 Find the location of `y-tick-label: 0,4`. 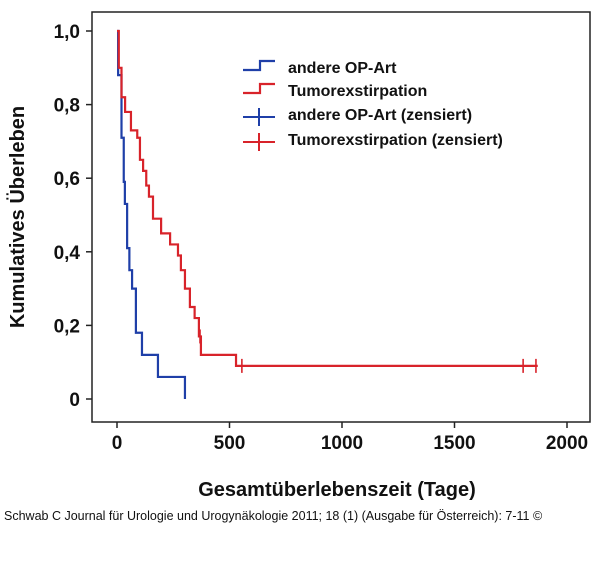

y-tick-label: 0,4 is located at coordinates (67, 253).